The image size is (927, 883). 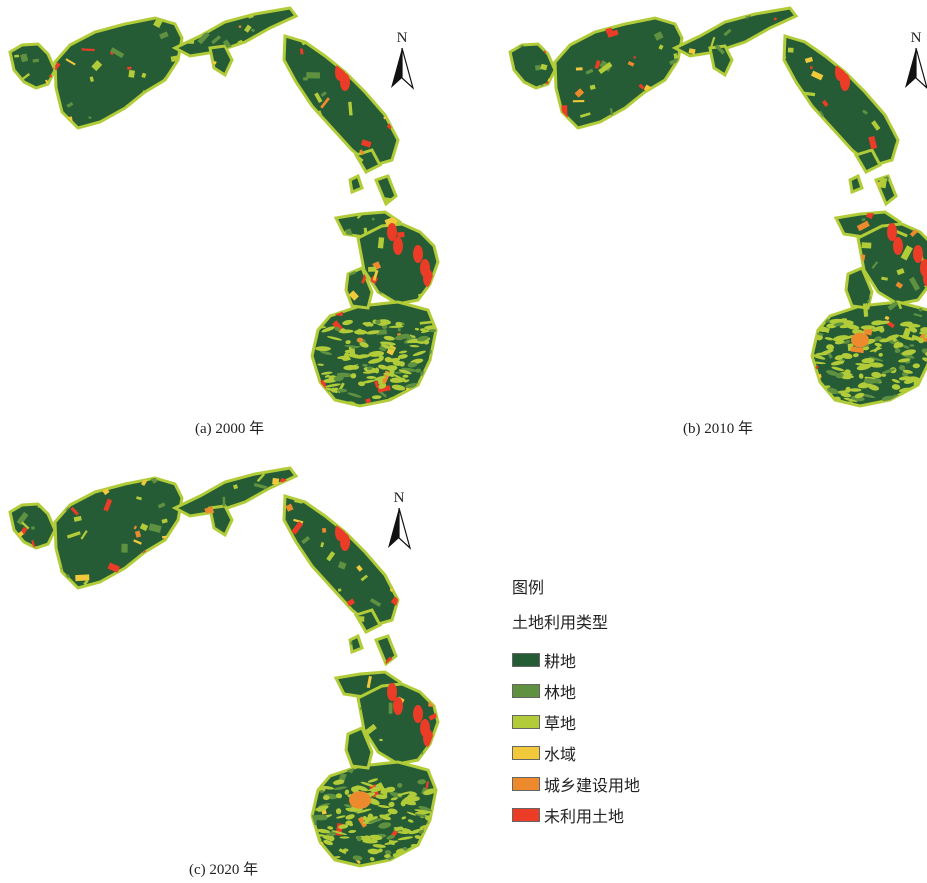 What do you see at coordinates (560, 723) in the screenshot?
I see `legend-label: 草地` at bounding box center [560, 723].